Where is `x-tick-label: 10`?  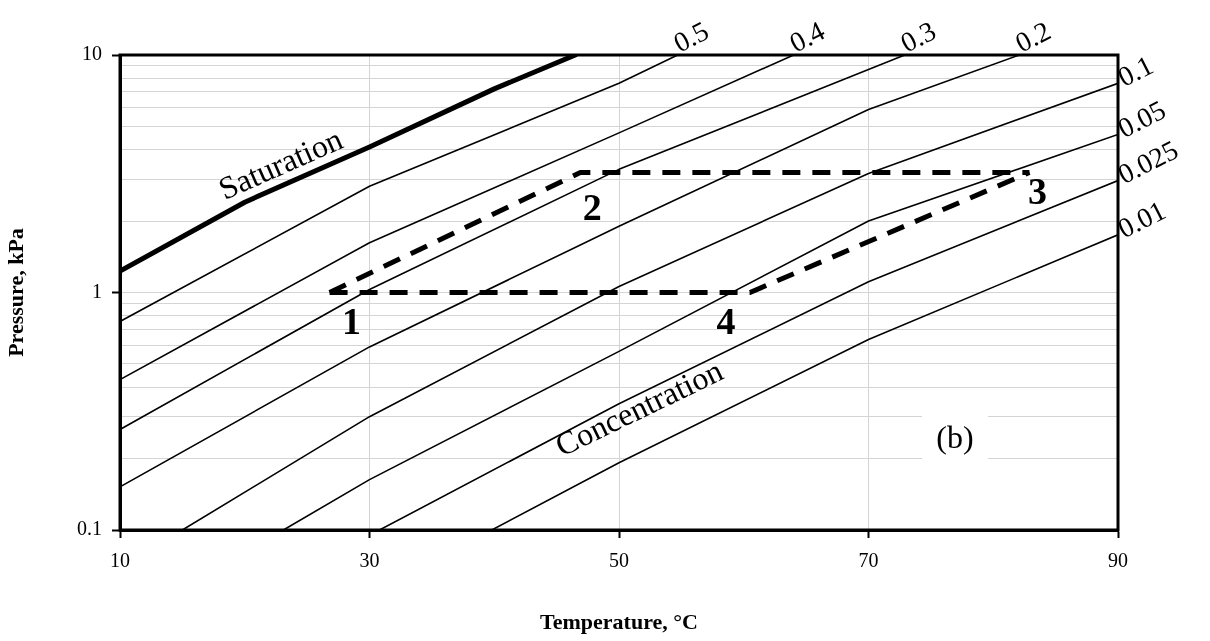 x-tick-label: 10 is located at coordinates (120, 560).